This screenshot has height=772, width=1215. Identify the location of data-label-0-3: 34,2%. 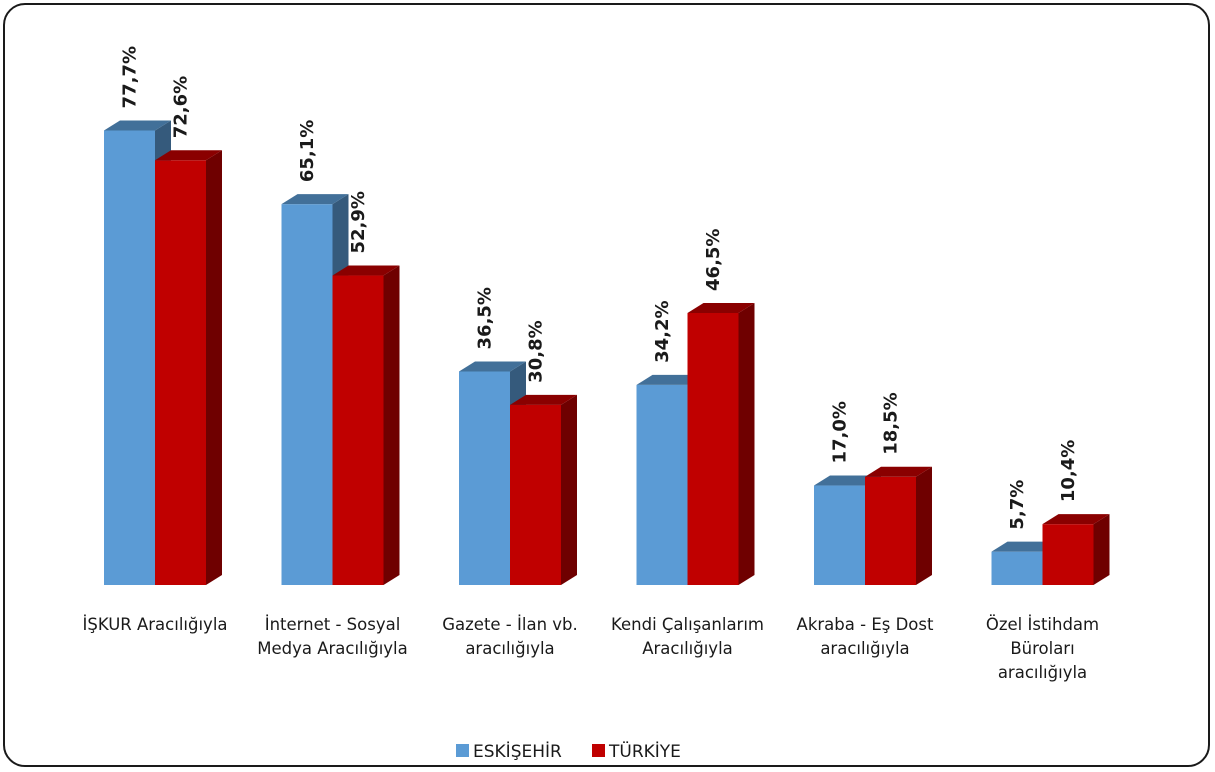
(662, 331).